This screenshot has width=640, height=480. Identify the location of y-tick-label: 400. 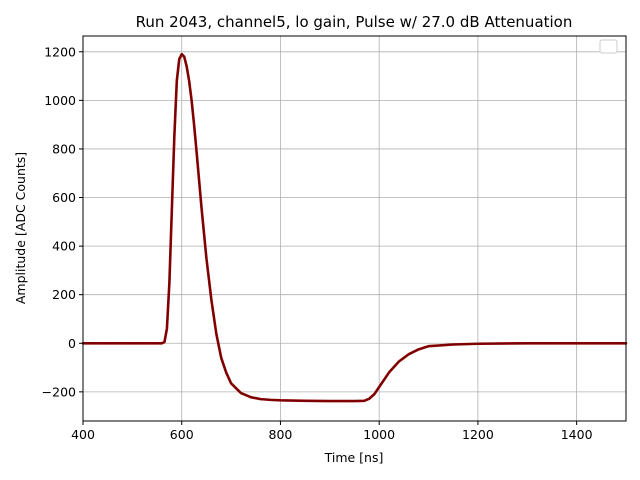
(64, 246).